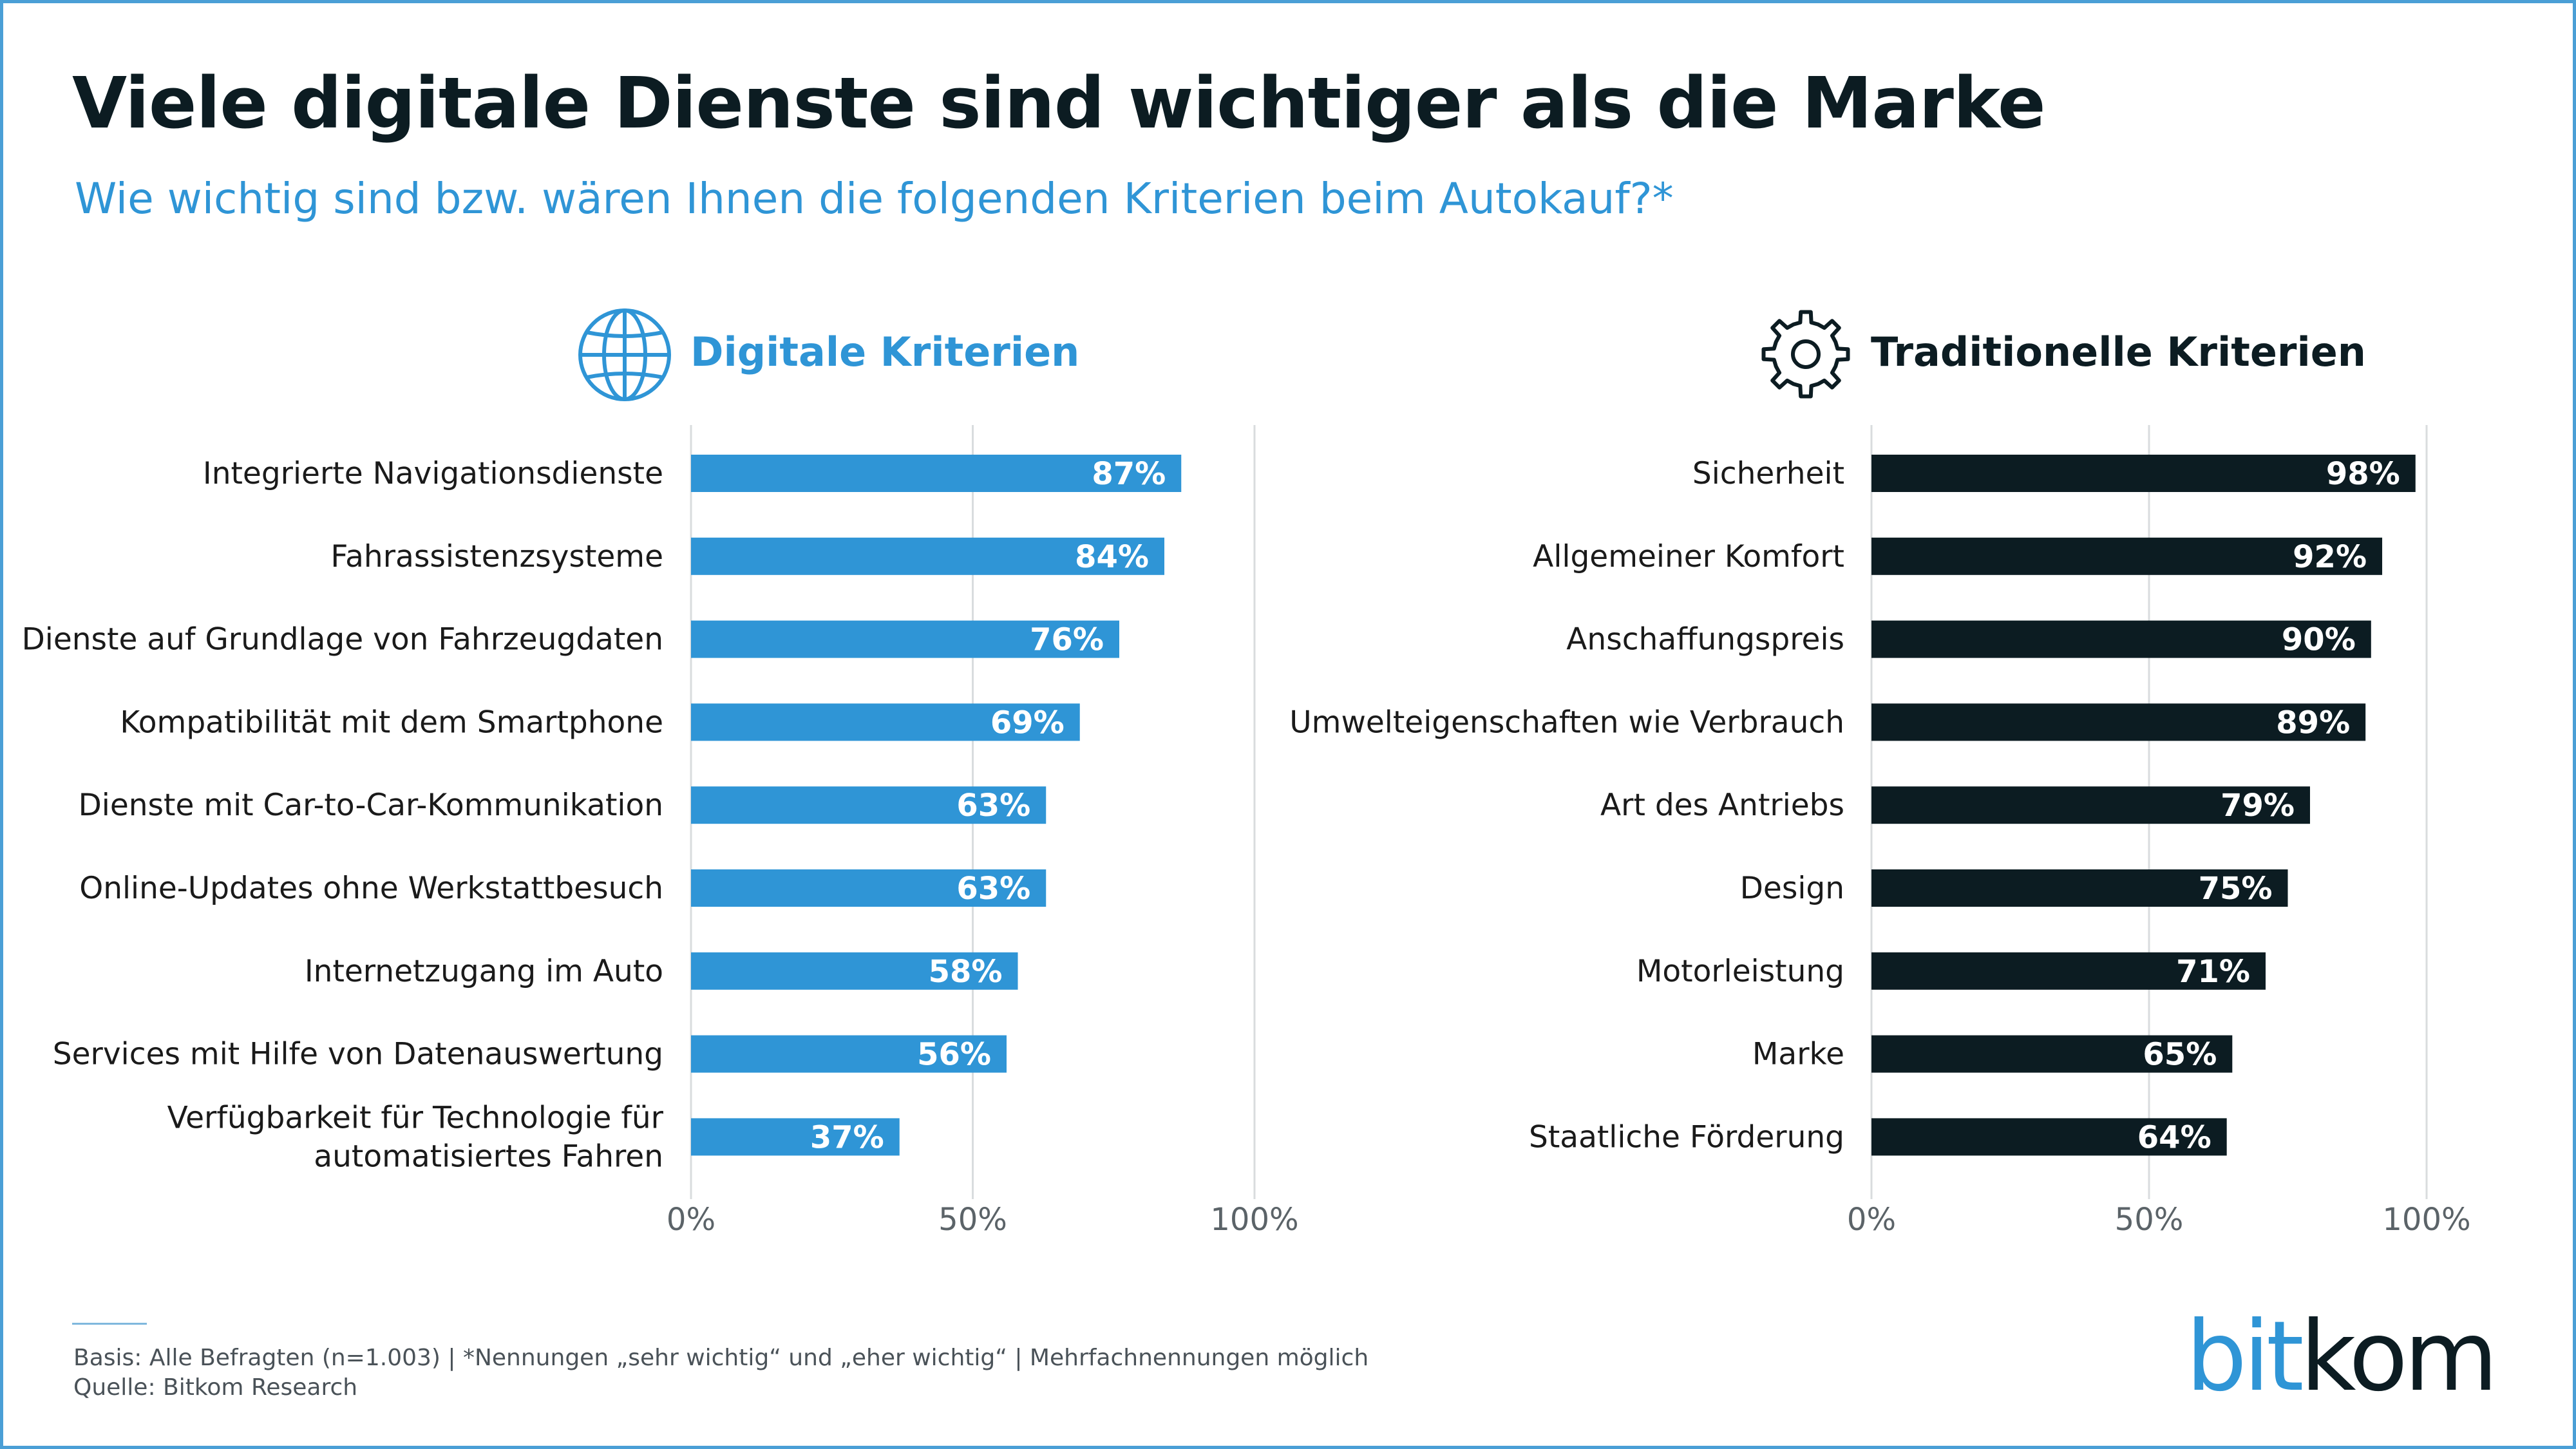  Describe the element at coordinates (2258, 806) in the screenshot. I see `traditional-data-label: 79%` at that location.